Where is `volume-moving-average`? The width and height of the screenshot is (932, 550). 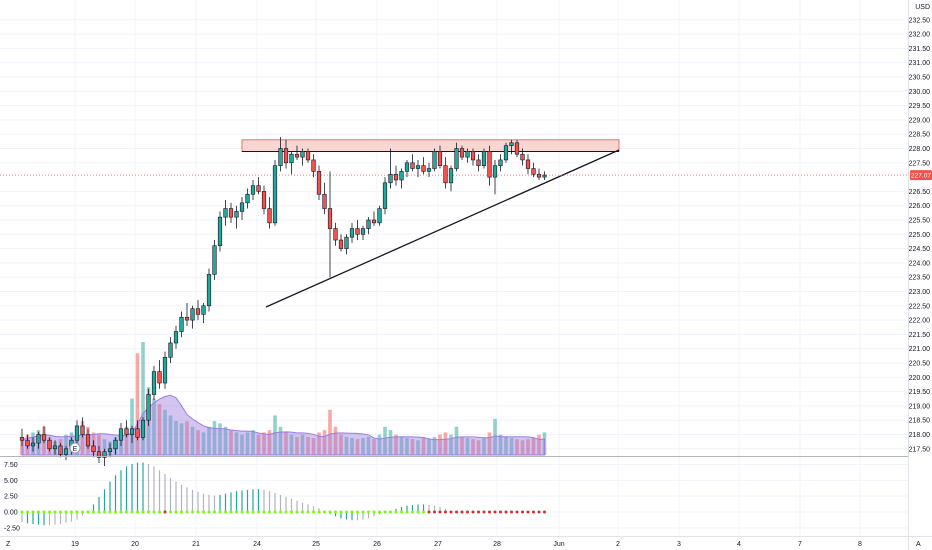
volume-moving-average is located at coordinates (283, 425).